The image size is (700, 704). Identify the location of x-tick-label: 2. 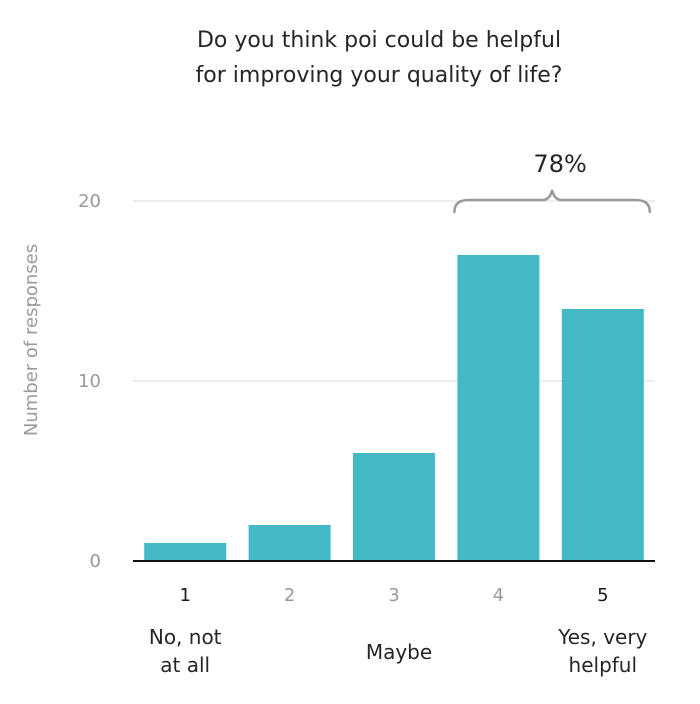
(289, 595).